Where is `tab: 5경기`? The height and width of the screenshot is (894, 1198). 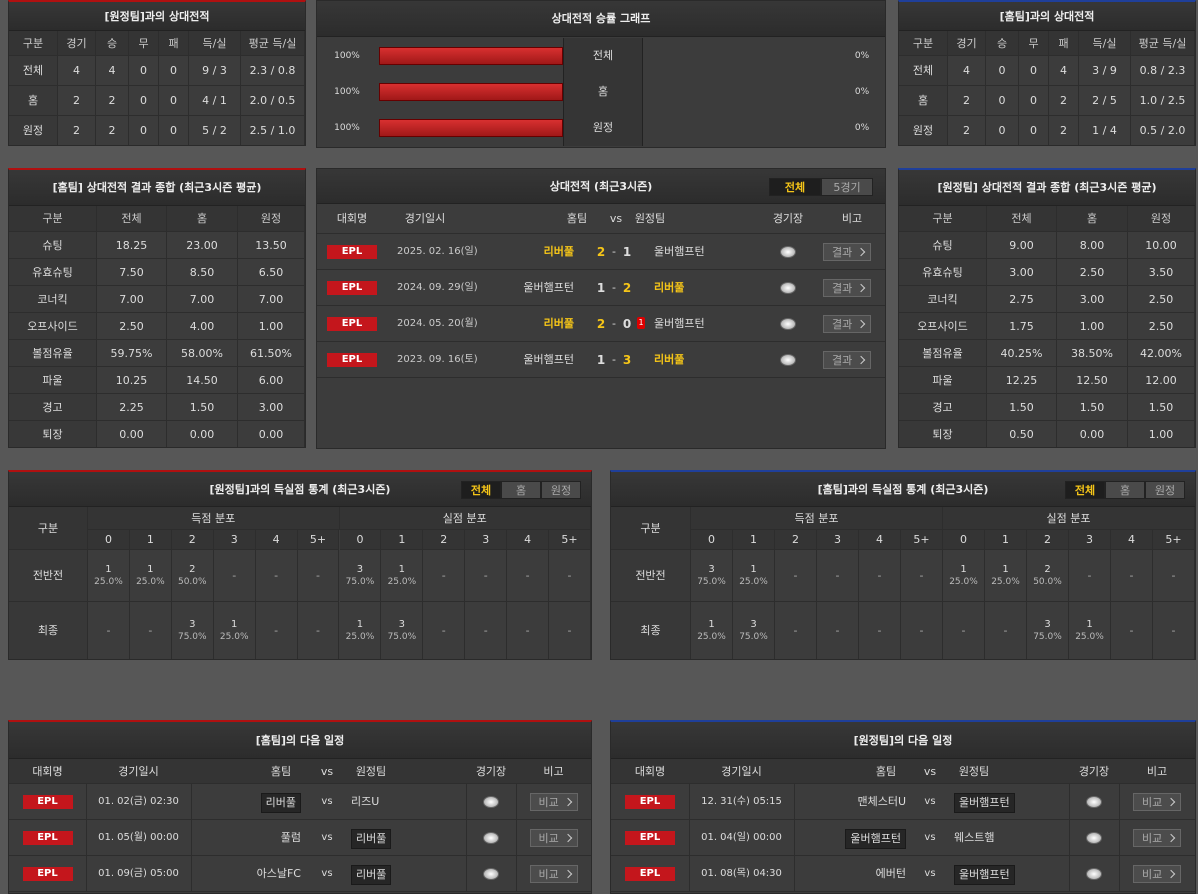
tab: 5경기 is located at coordinates (847, 187).